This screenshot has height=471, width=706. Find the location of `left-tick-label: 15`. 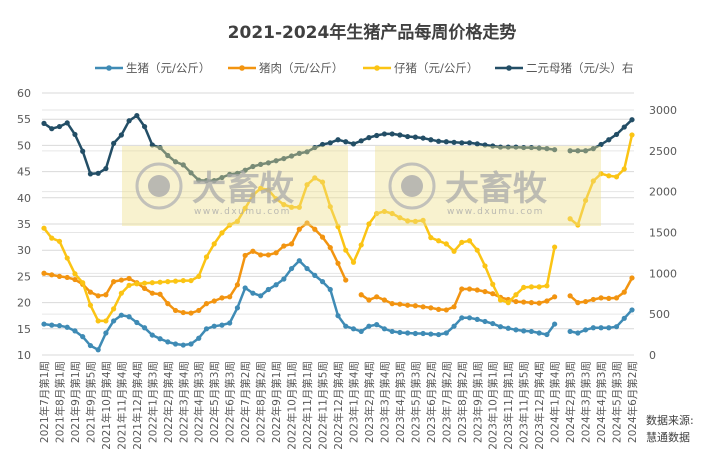

left-tick-label: 15 is located at coordinates (24, 329).